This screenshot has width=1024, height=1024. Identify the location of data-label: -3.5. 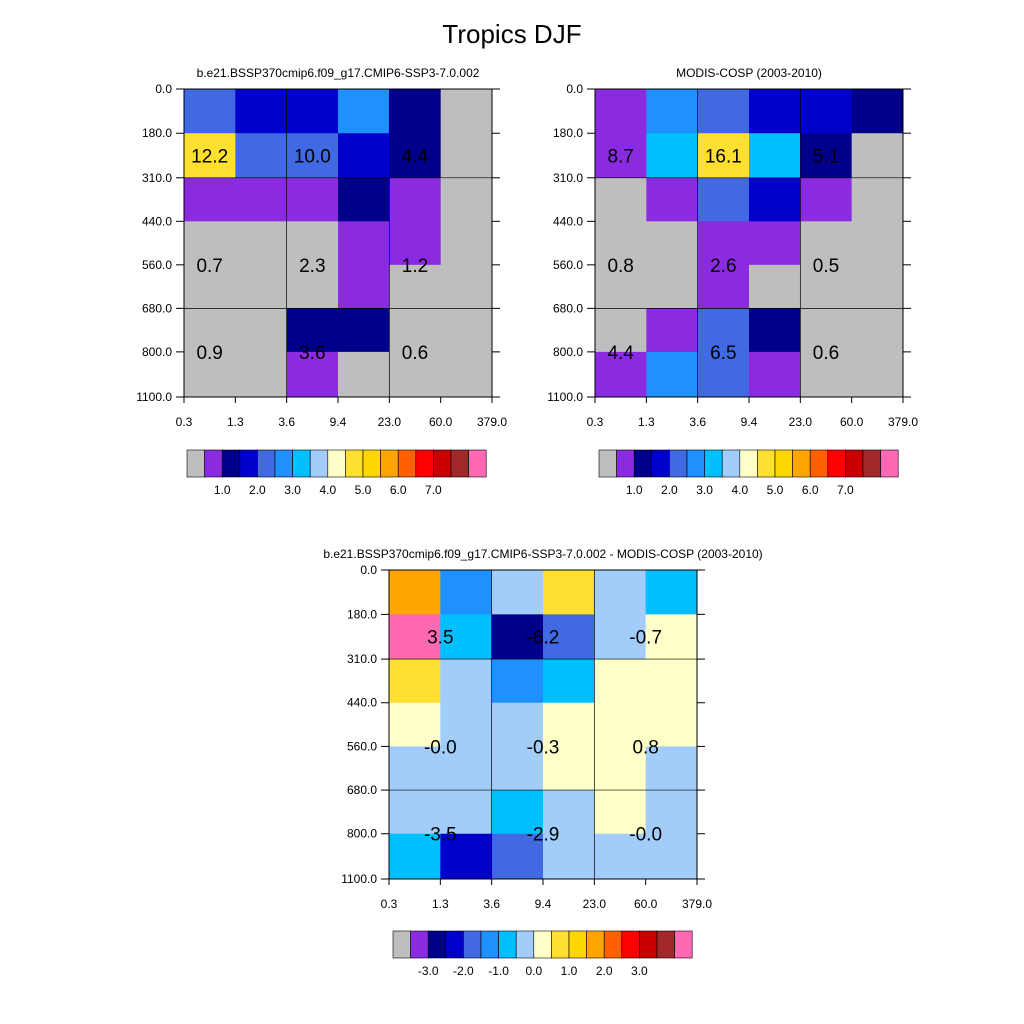
(440, 835).